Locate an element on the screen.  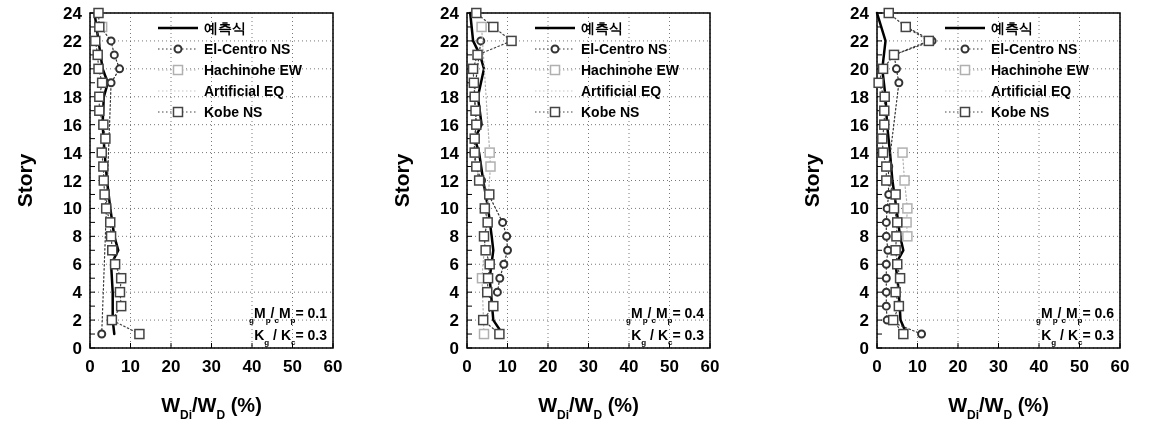
y-tick-label: 24 is located at coordinates (450, 13).